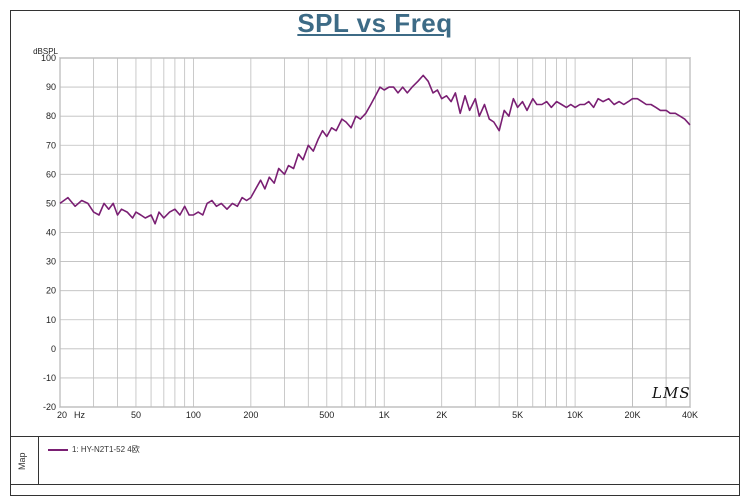 The height and width of the screenshot is (500, 750). Describe the element at coordinates (633, 415) in the screenshot. I see `x-tick-label: 20K` at that location.